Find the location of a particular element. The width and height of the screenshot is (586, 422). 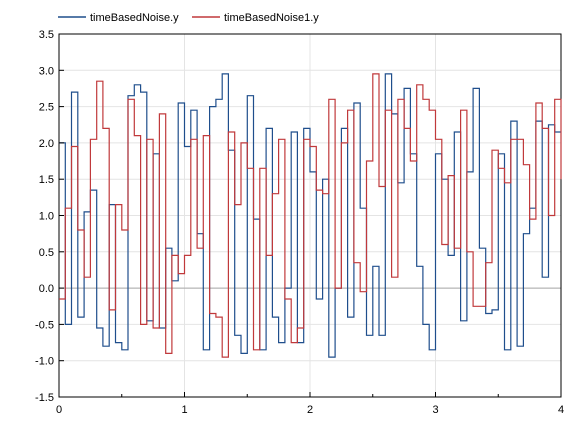

x-tick-label: 1 is located at coordinates (184, 410).